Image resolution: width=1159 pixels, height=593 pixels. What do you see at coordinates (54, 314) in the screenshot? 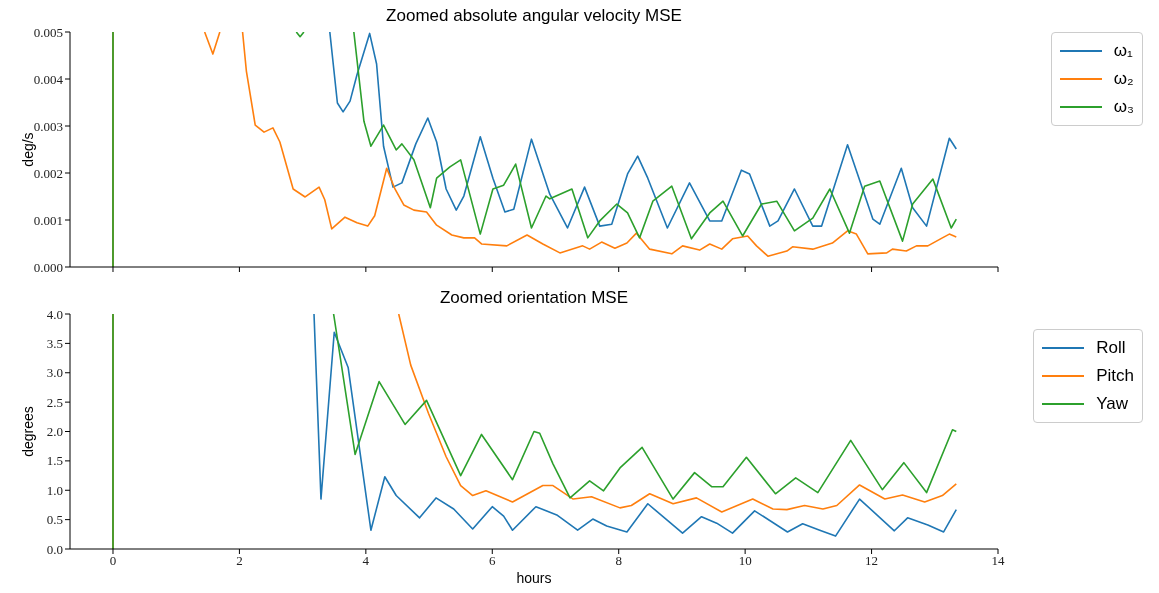
I see `y-tick-label: 4.0` at bounding box center [54, 314].